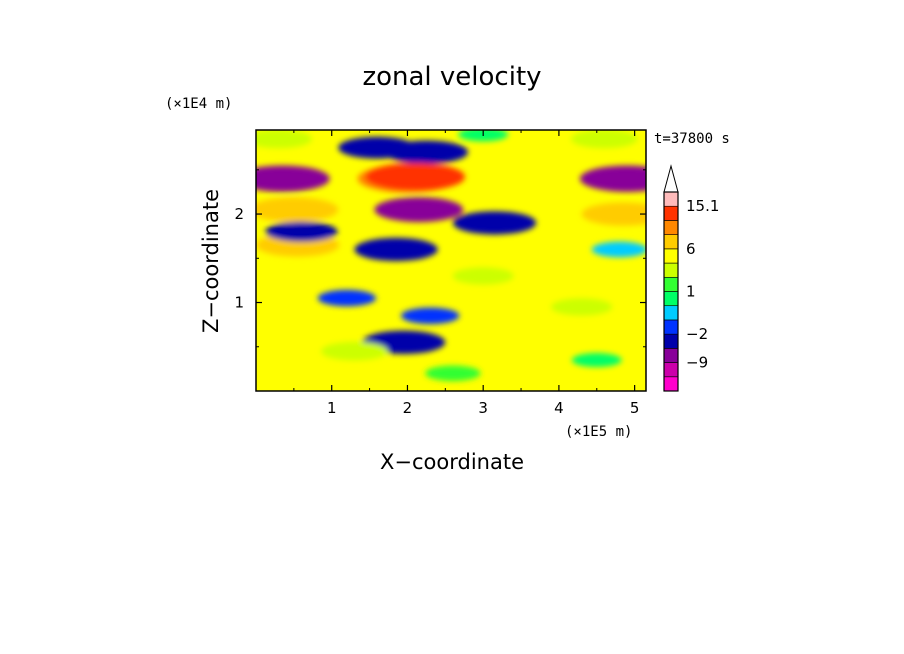 This screenshot has width=904, height=654. What do you see at coordinates (440, 258) in the screenshot?
I see `y-ticks: 12` at bounding box center [440, 258].